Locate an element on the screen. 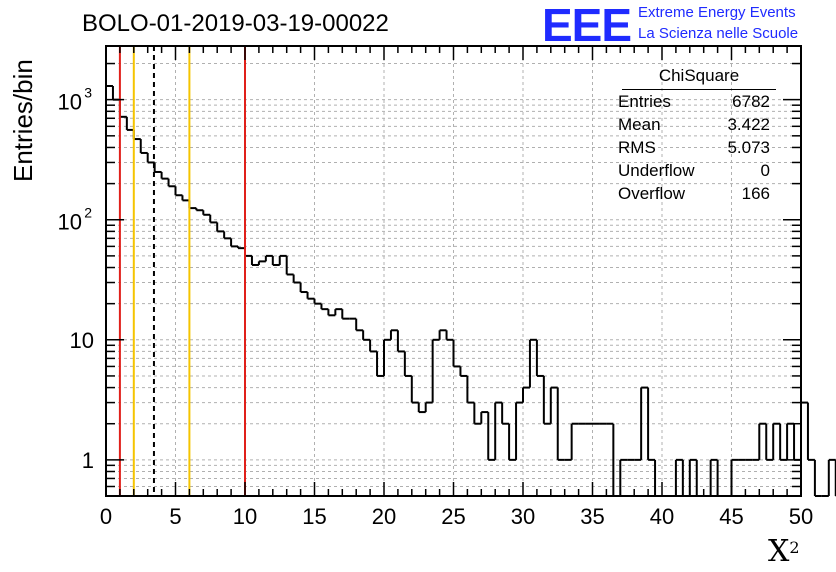 The image size is (836, 572). logo-line-2: La Scienza nelle Scuole is located at coordinates (718, 33).